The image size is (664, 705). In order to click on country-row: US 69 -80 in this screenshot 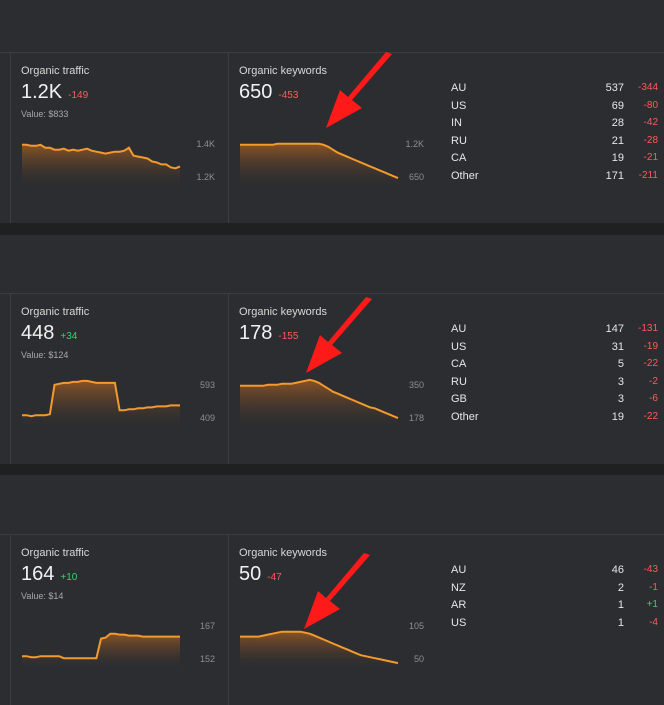, I will do `click(554, 107)`.